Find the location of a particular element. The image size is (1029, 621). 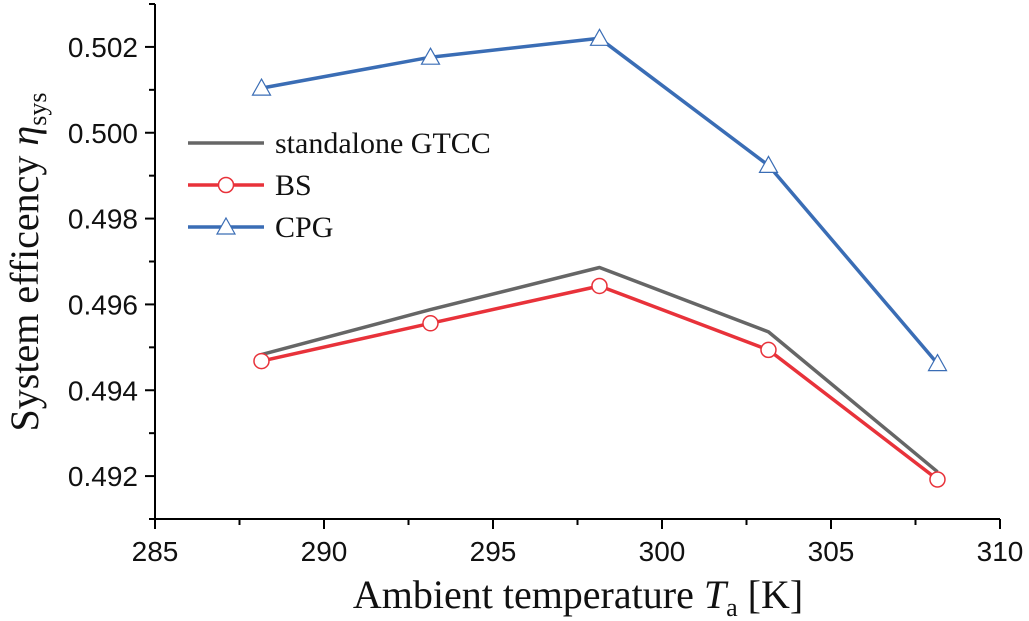

x-tick-label: 300 is located at coordinates (662, 551).